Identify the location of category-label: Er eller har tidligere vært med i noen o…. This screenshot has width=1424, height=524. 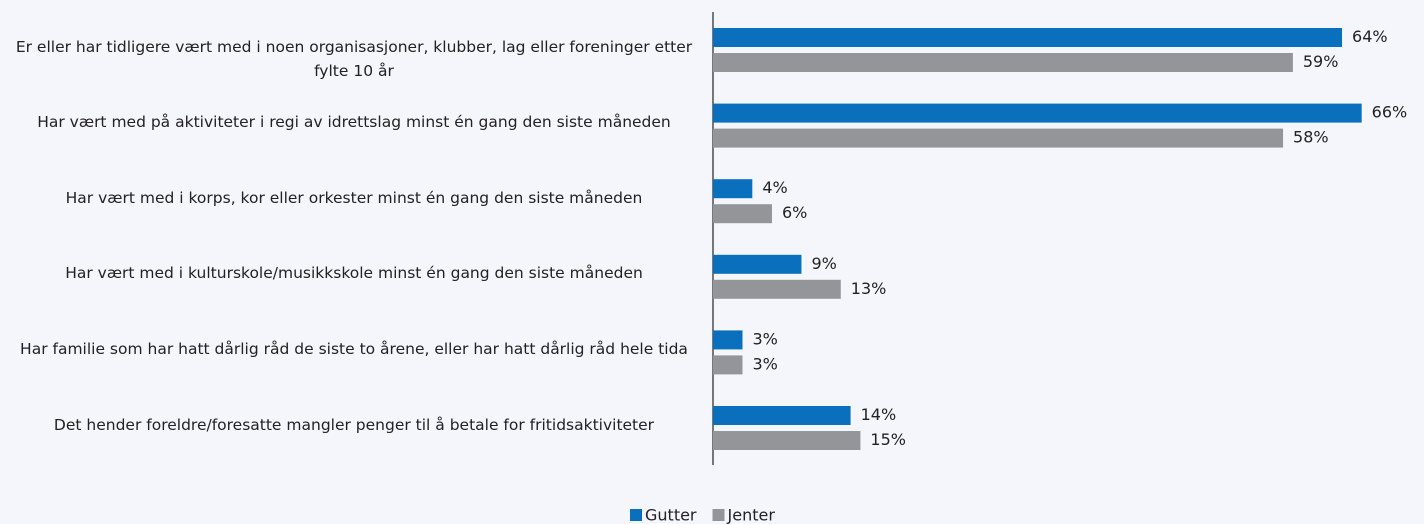
(354, 58).